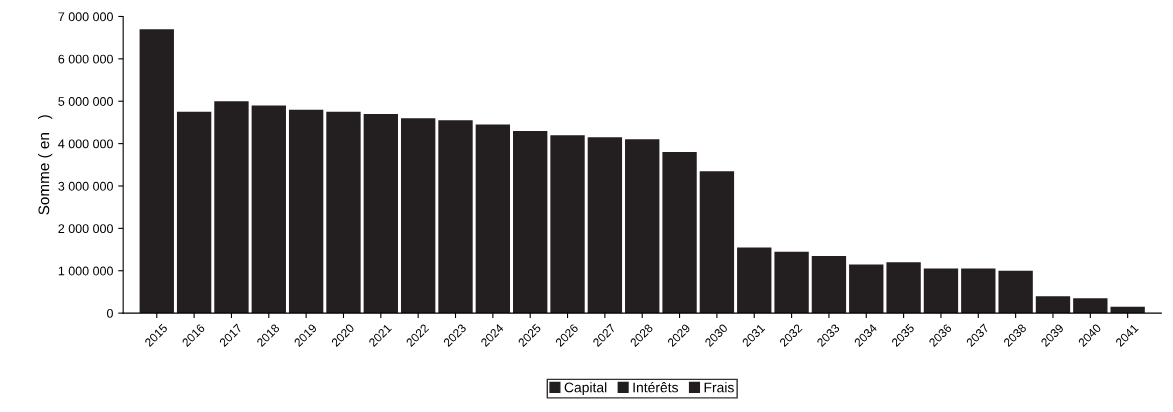 This screenshot has height=412, width=1173. Describe the element at coordinates (45, 165) in the screenshot. I see `y-axis-title: Somme ( en )` at that location.